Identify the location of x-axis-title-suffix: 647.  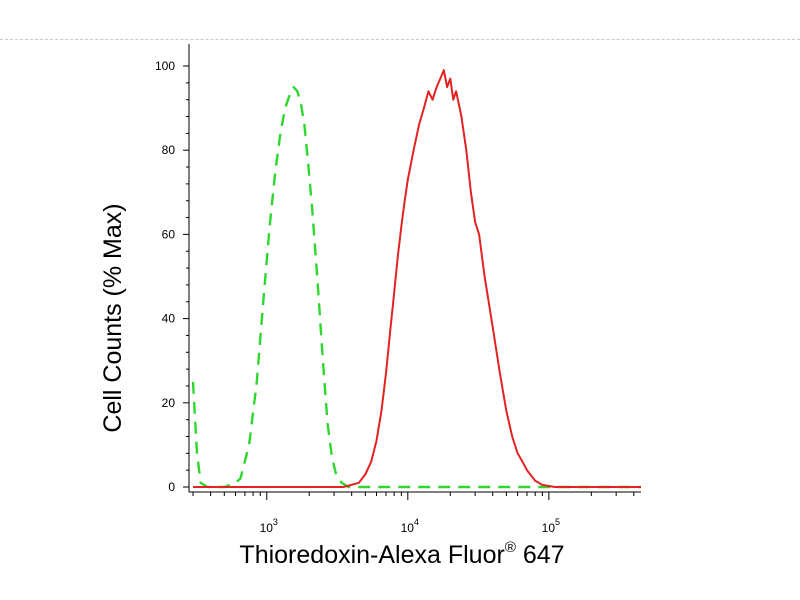
(540, 555).